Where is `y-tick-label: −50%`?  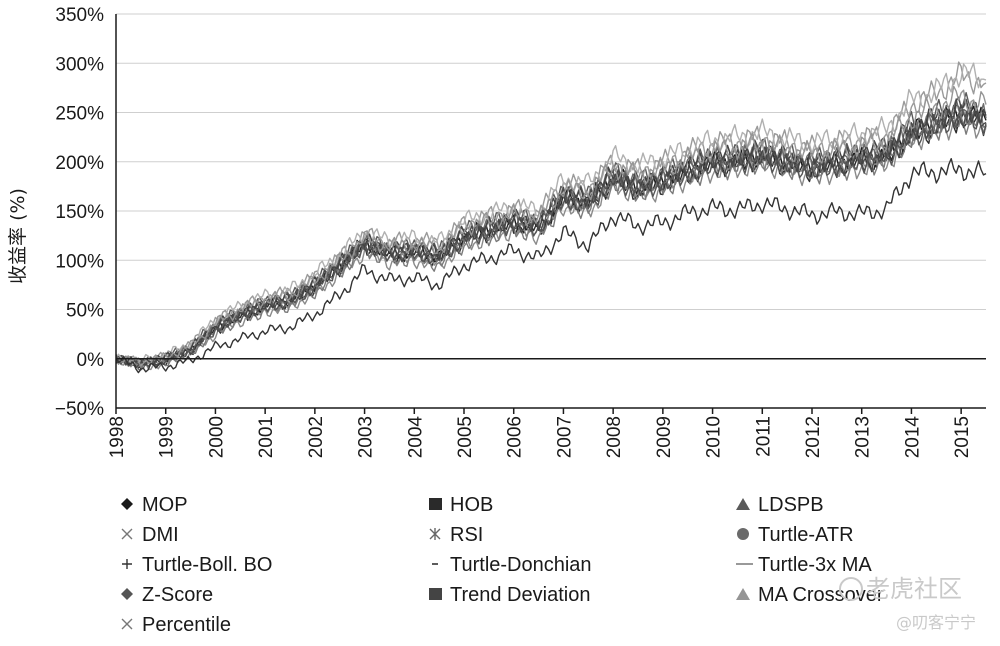 y-tick-label: −50% is located at coordinates (79, 409).